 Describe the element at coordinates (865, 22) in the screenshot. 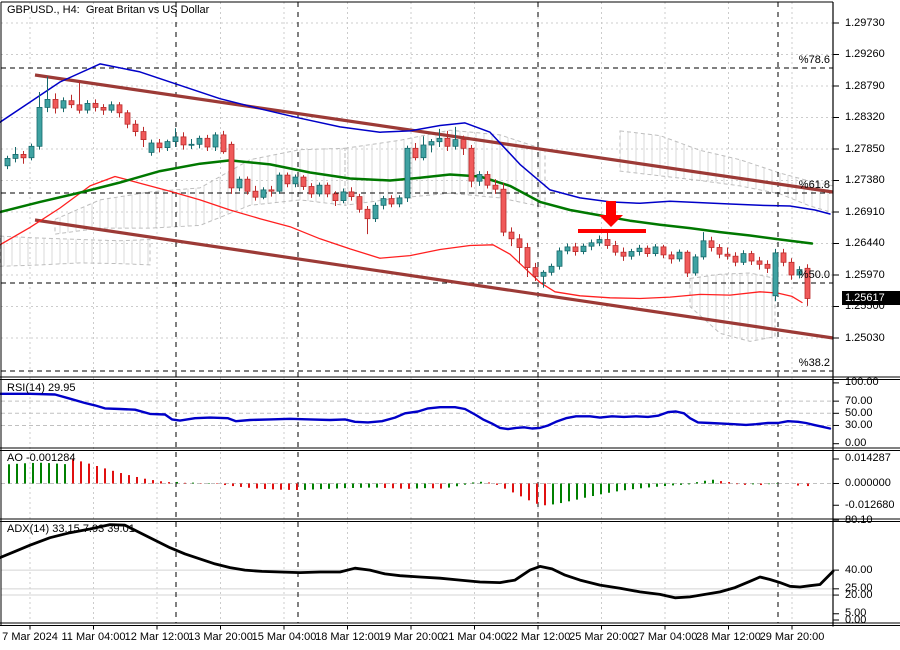

I see `price-axis-label: 1.29730` at that location.